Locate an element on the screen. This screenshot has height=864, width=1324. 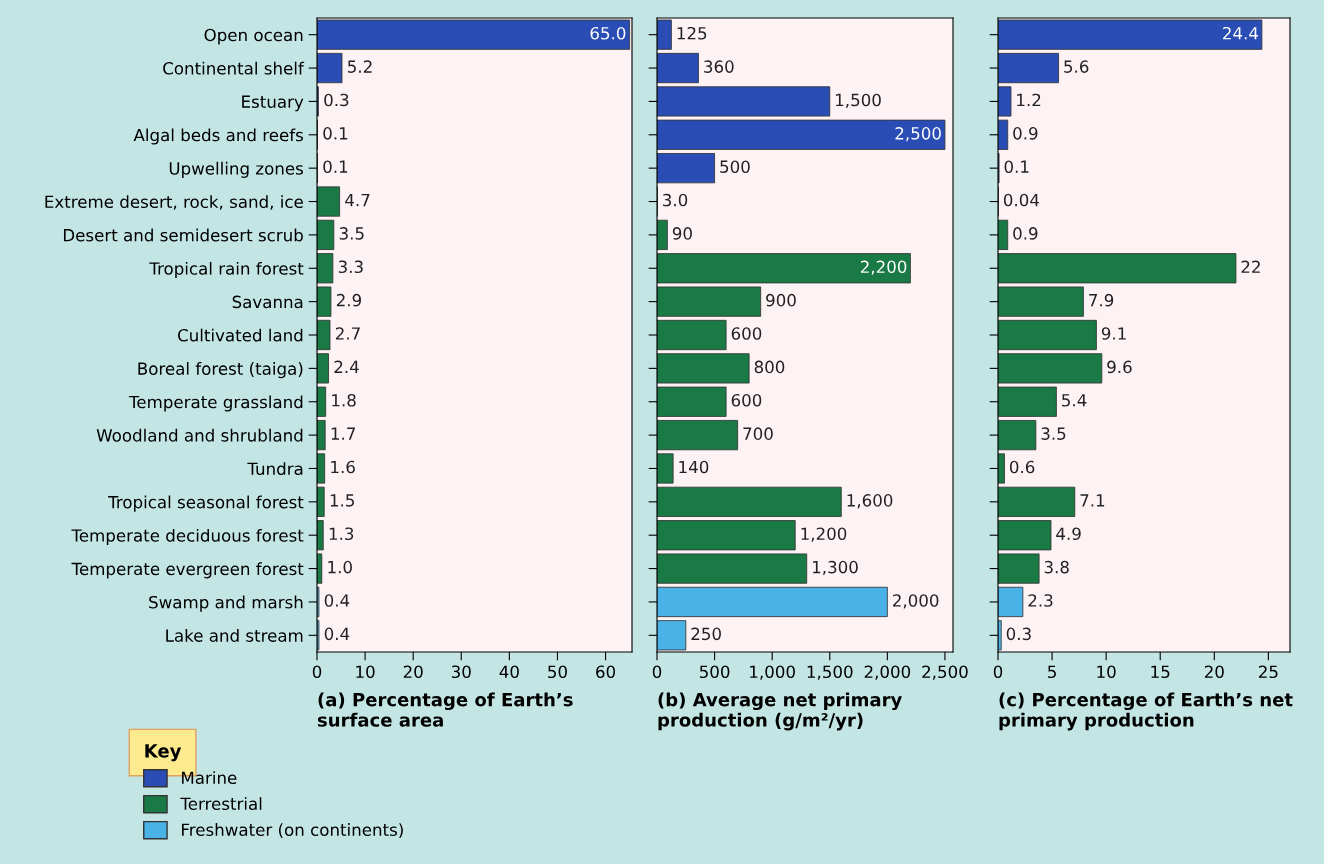
x-tick-label: 500 is located at coordinates (714, 672).